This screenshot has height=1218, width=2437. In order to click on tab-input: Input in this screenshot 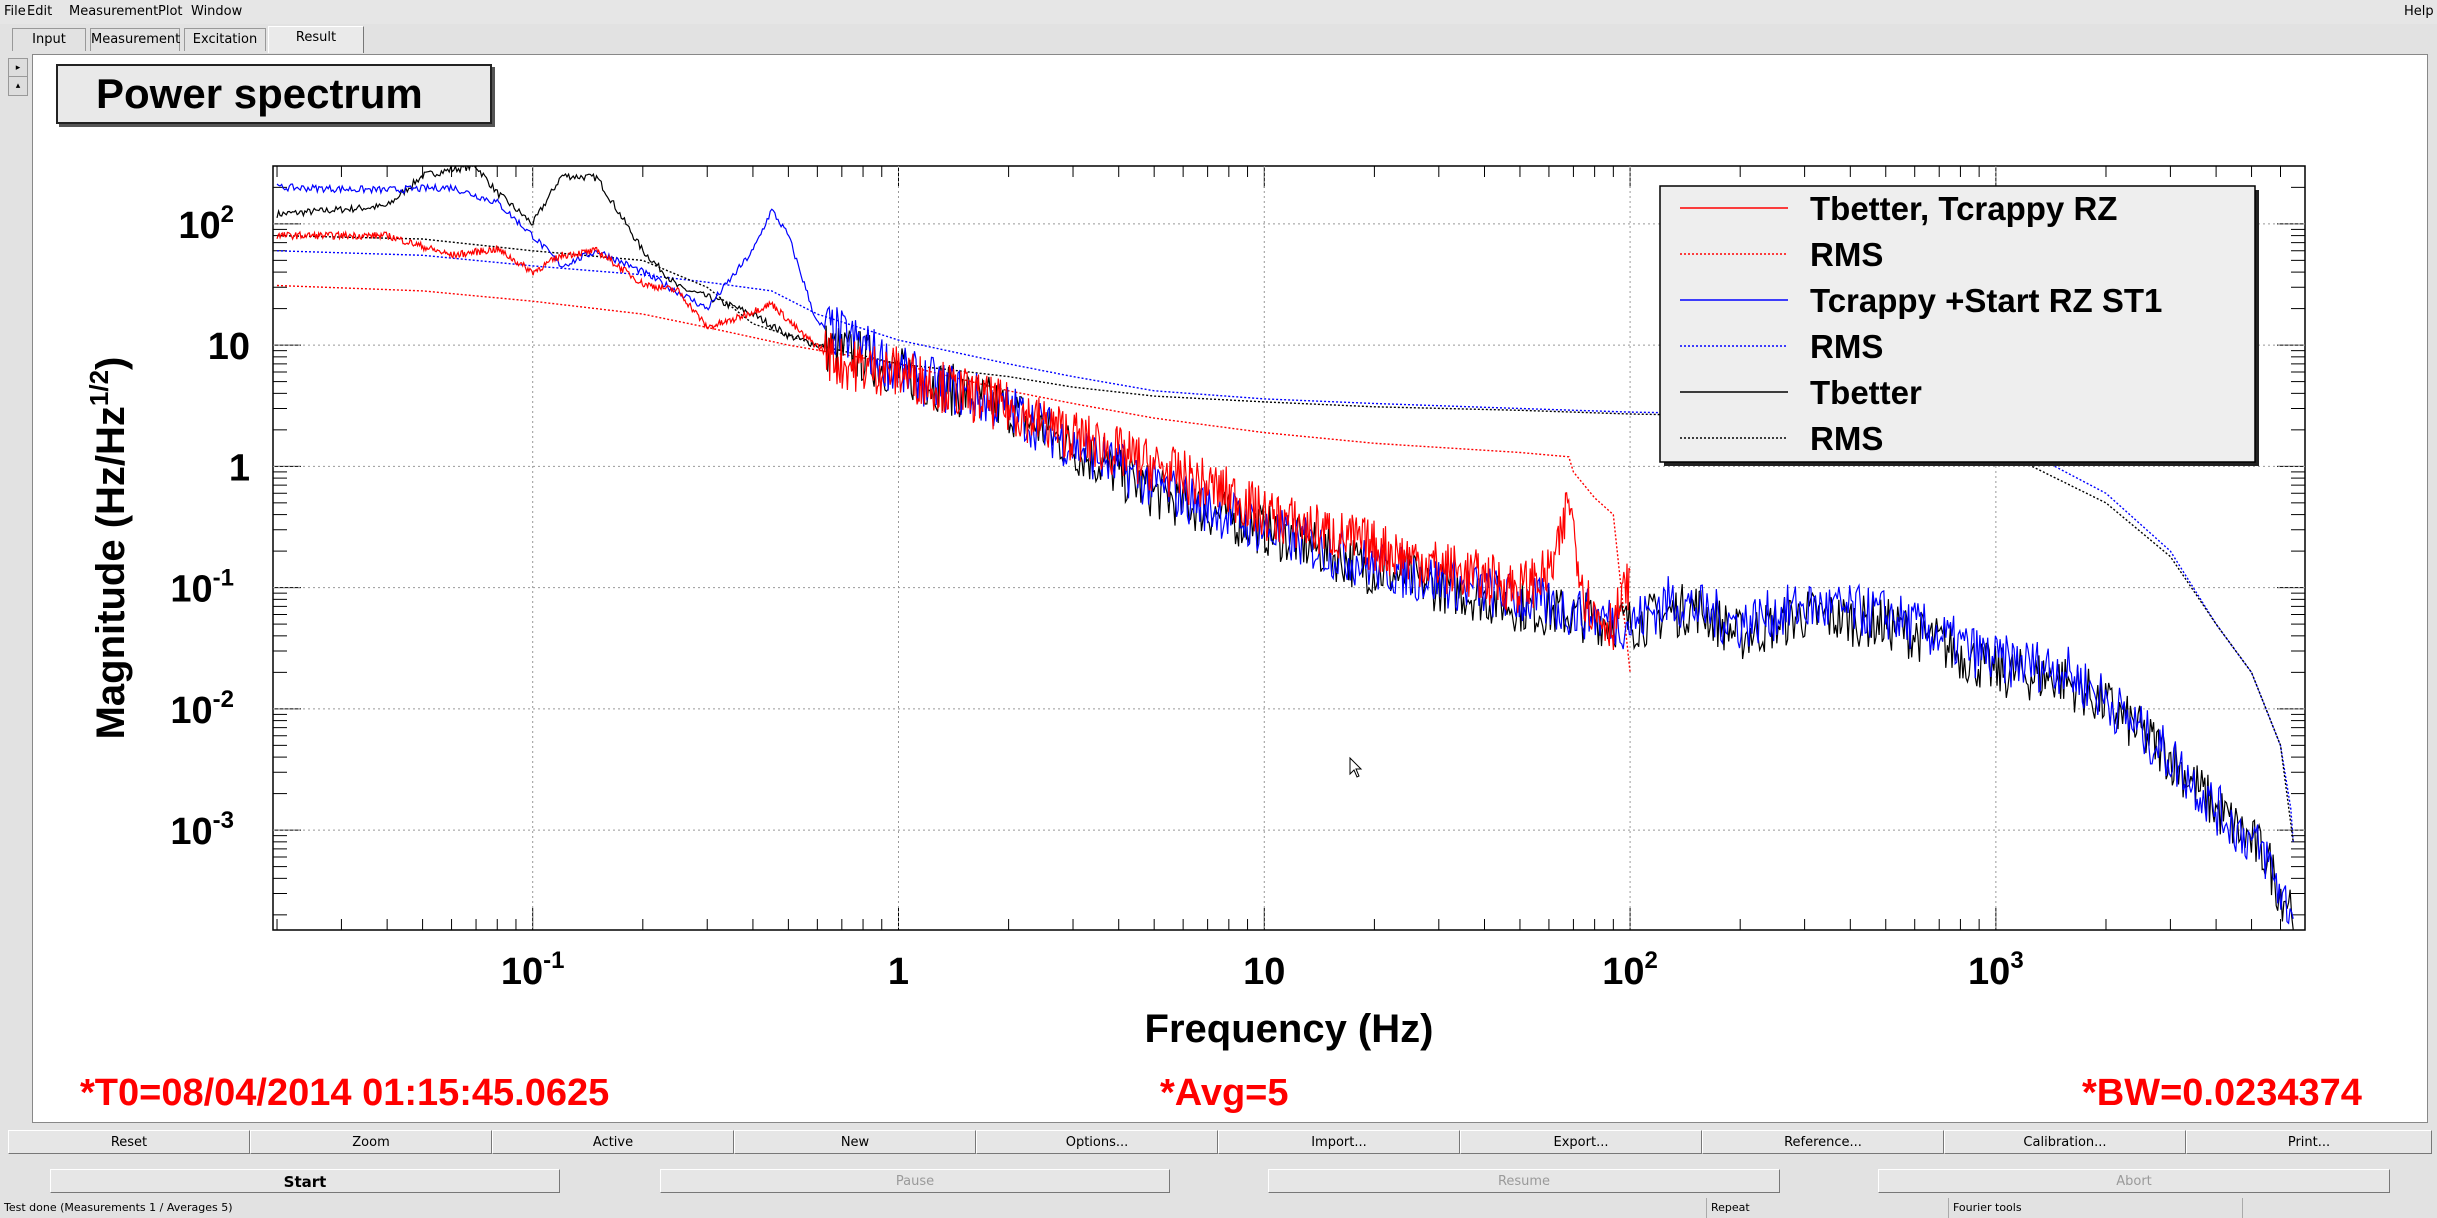, I will do `click(49, 39)`.